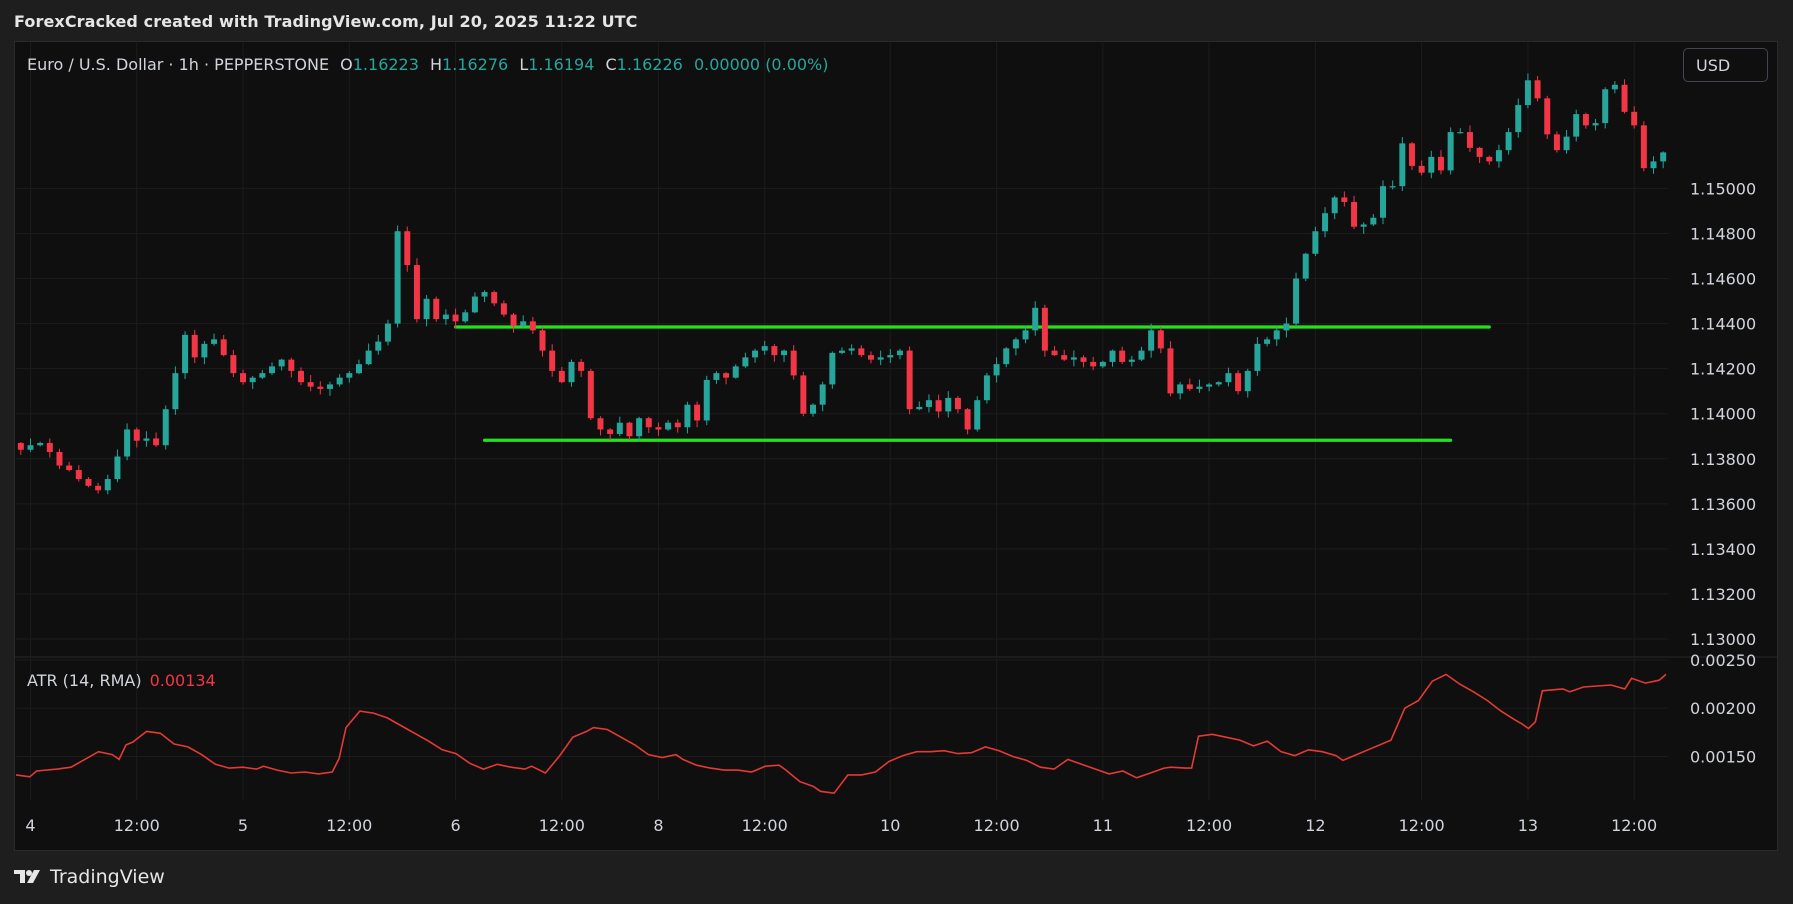 This screenshot has width=1793, height=904. I want to click on atr-label: ATR (14, RMA), so click(84, 680).